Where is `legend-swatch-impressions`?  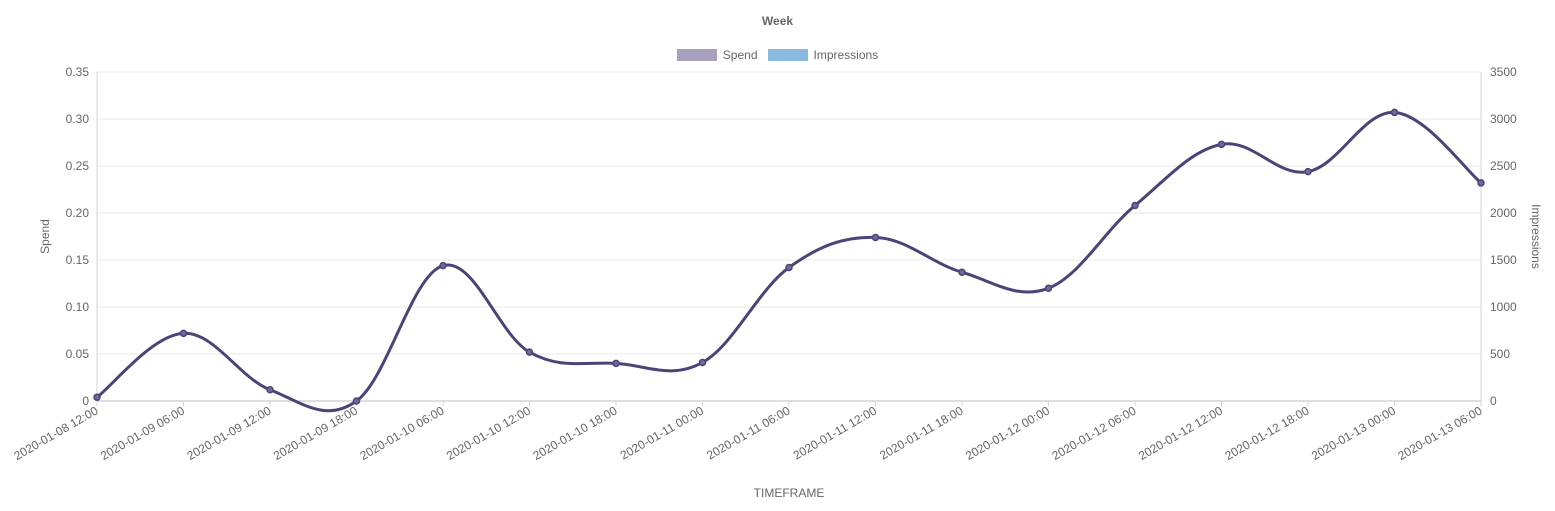 legend-swatch-impressions is located at coordinates (787, 55).